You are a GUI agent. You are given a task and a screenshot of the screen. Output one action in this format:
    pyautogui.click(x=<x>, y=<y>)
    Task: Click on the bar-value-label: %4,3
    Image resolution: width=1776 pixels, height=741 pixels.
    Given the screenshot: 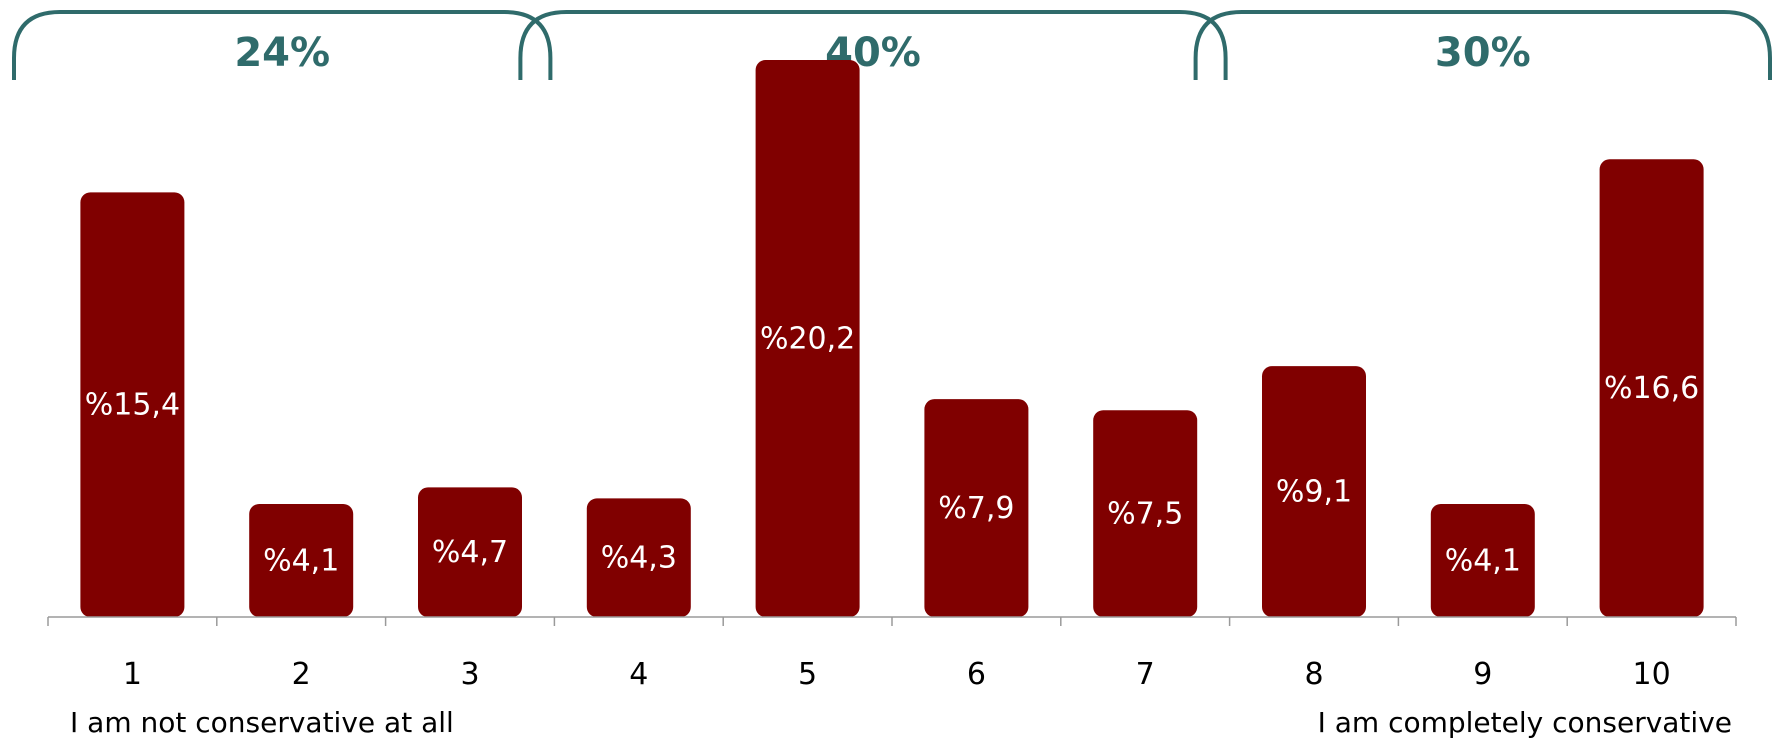 What is the action you would take?
    pyautogui.click(x=639, y=558)
    